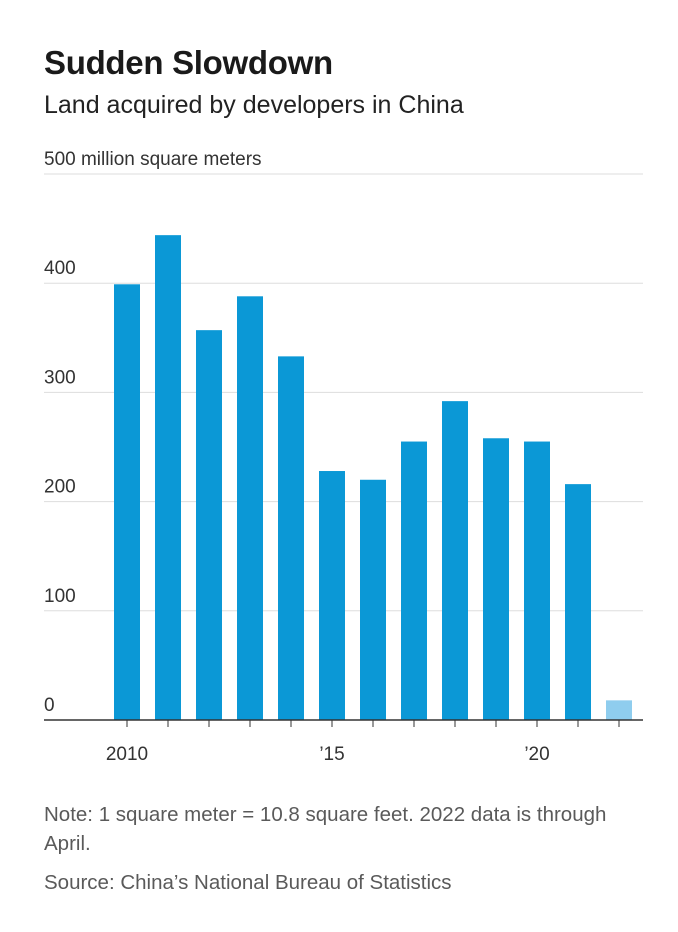 This screenshot has width=678, height=932. I want to click on x-tick-label: ’15, so click(331, 754).